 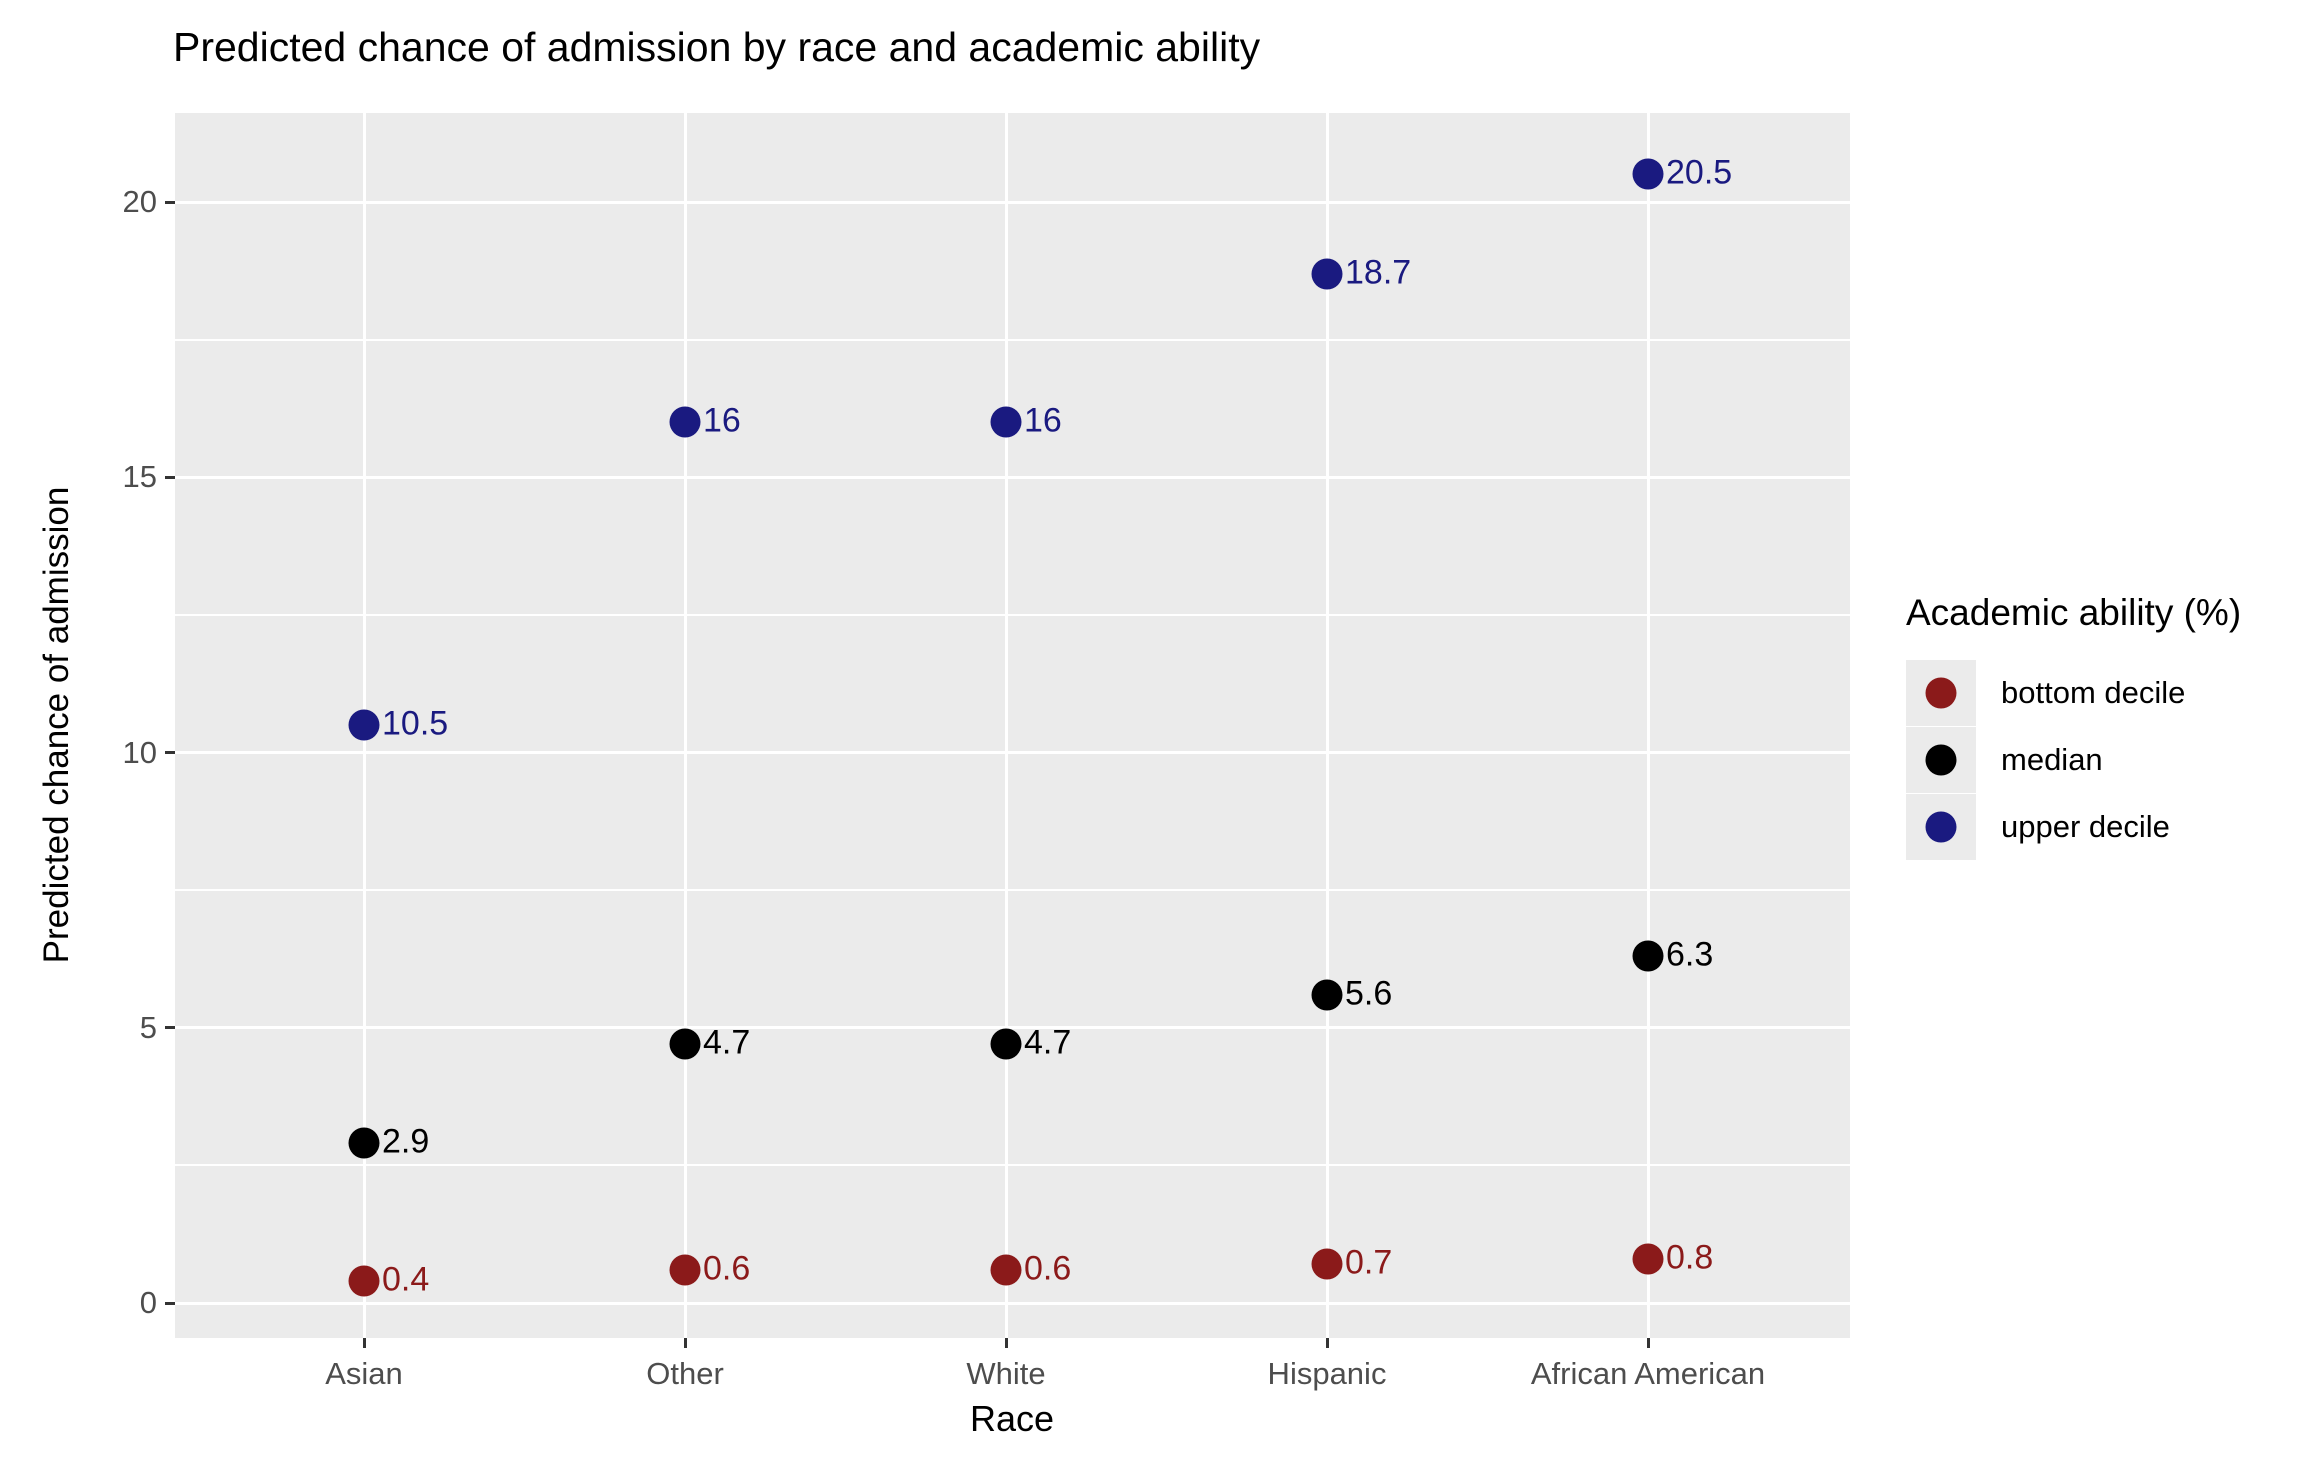 What do you see at coordinates (148, 1302) in the screenshot?
I see `y-tick-label: 0` at bounding box center [148, 1302].